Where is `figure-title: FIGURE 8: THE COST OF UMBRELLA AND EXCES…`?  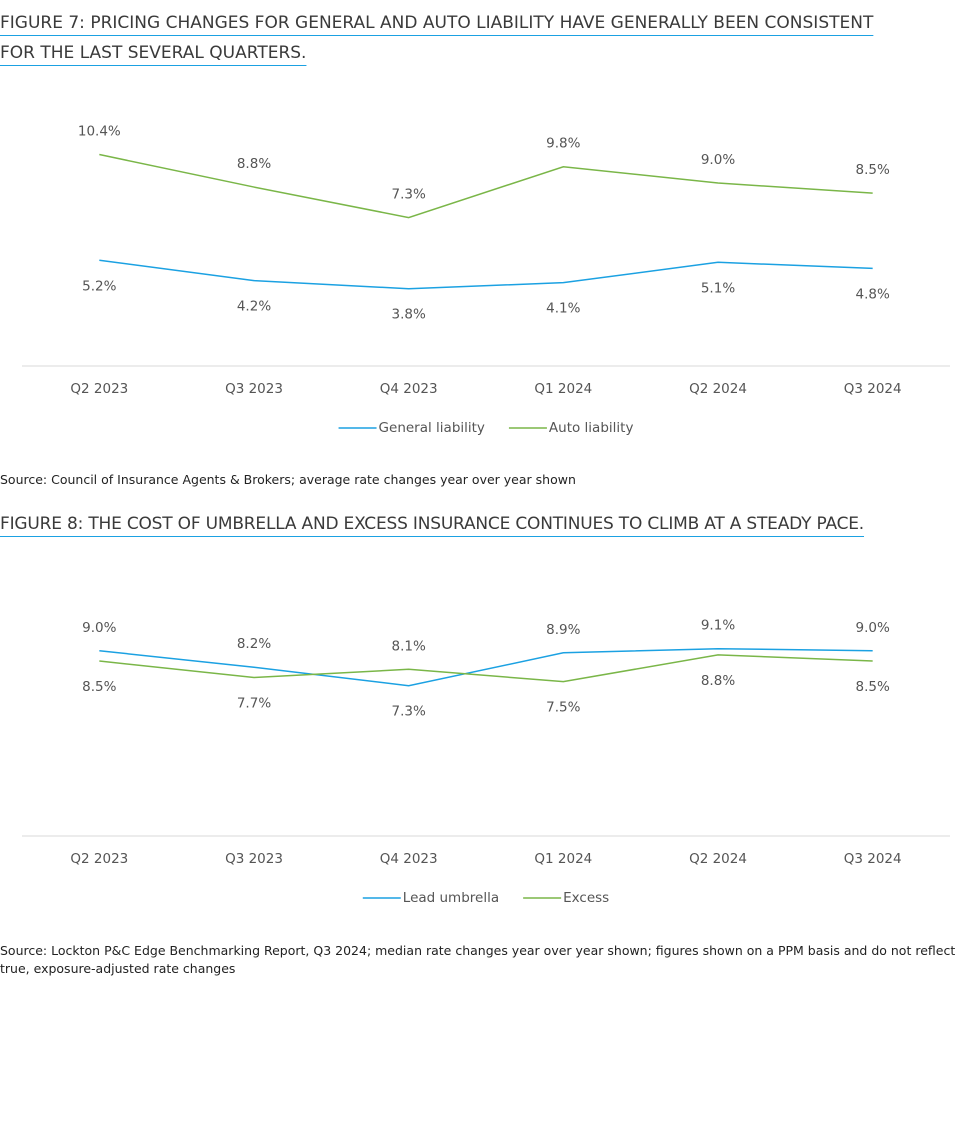 figure-title: FIGURE 8: THE COST OF UMBRELLA AND EXCES… is located at coordinates (432, 524).